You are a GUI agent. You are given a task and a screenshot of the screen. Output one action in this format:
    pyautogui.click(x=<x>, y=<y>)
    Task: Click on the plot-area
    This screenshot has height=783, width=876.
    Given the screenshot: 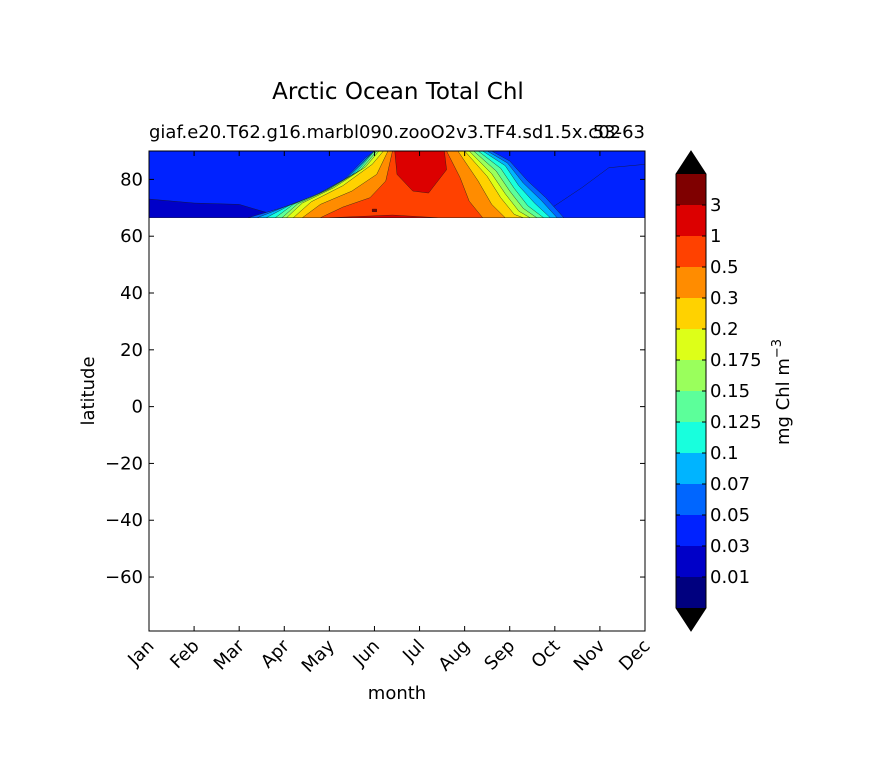 What is the action you would take?
    pyautogui.click(x=397, y=184)
    